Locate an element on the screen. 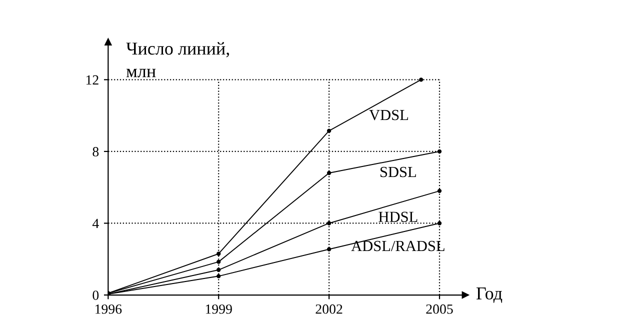  x-tick-label: 1999 is located at coordinates (219, 309).